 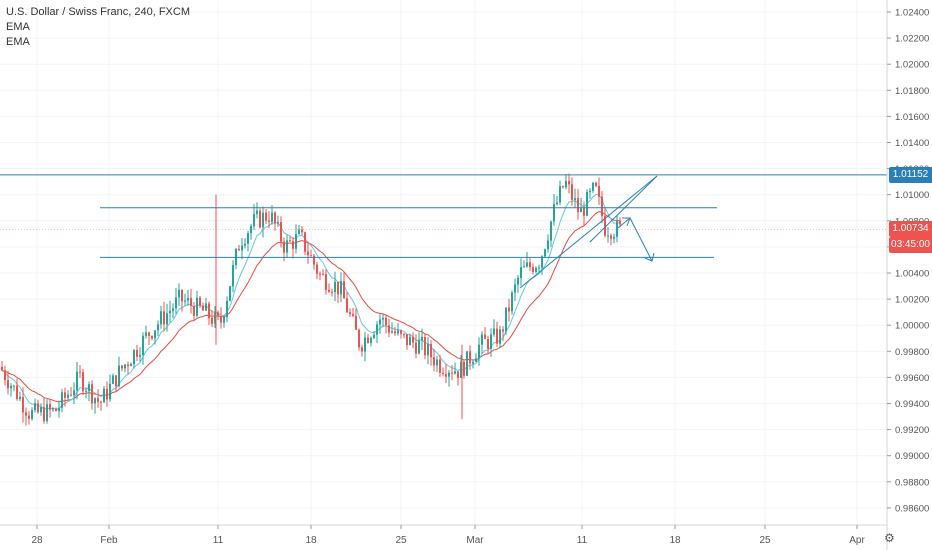 What do you see at coordinates (912, 352) in the screenshot?
I see `price-tick-label: 0.99800` at bounding box center [912, 352].